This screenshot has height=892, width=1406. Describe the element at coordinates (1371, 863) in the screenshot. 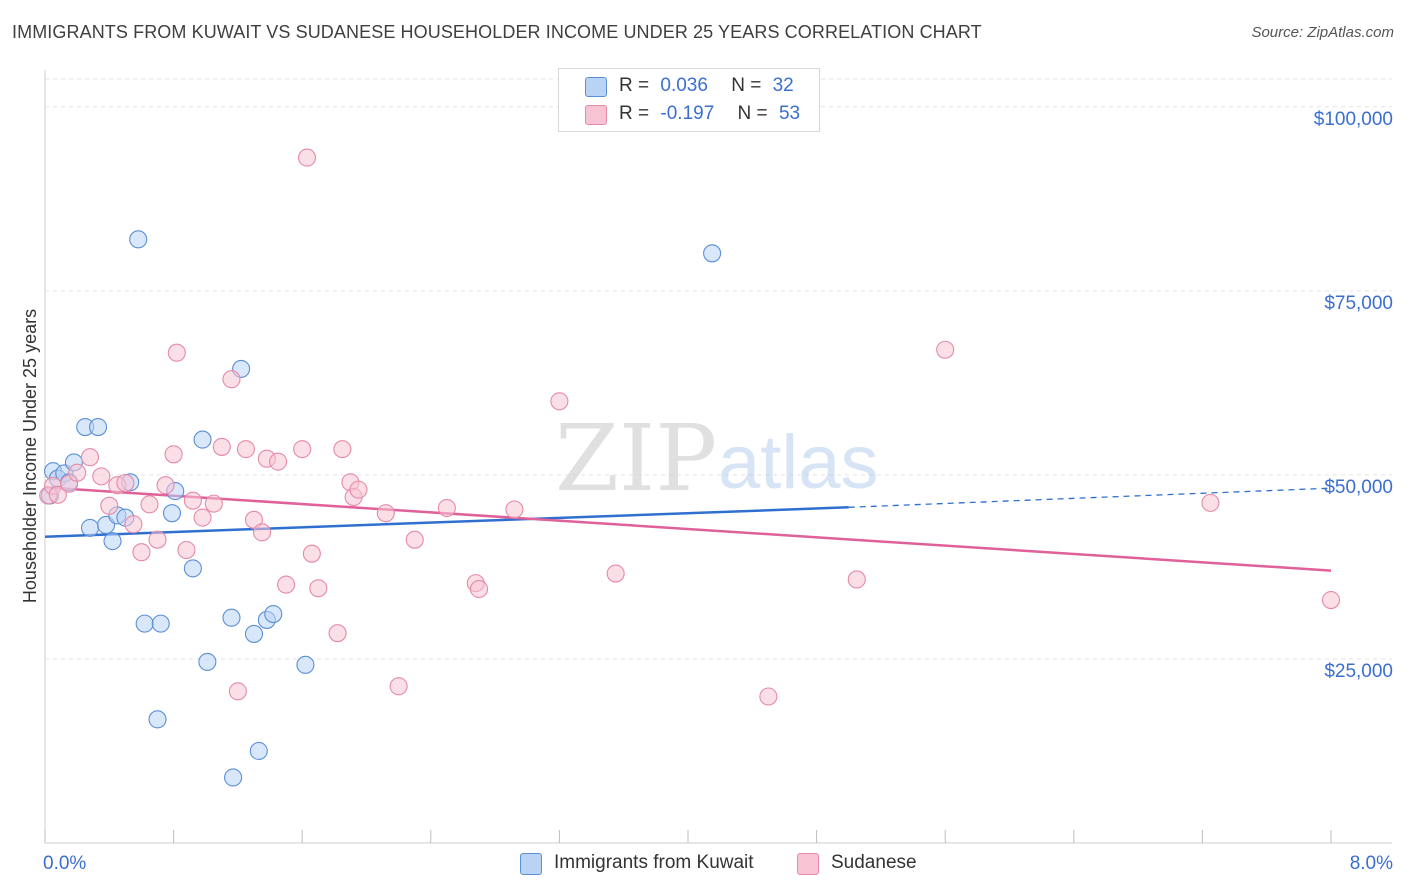

I see `x-tick-label-max: 8.0%` at that location.